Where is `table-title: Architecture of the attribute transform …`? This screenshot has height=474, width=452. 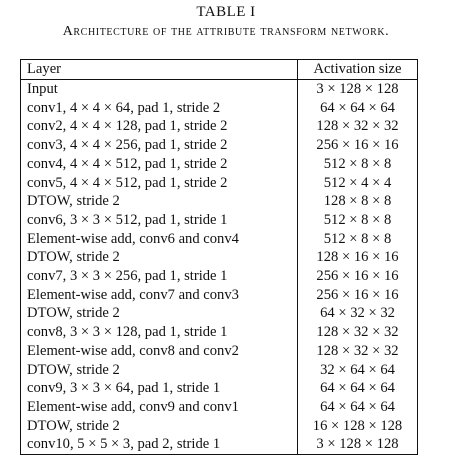
table-title: Architecture of the attribute transform … is located at coordinates (226, 31).